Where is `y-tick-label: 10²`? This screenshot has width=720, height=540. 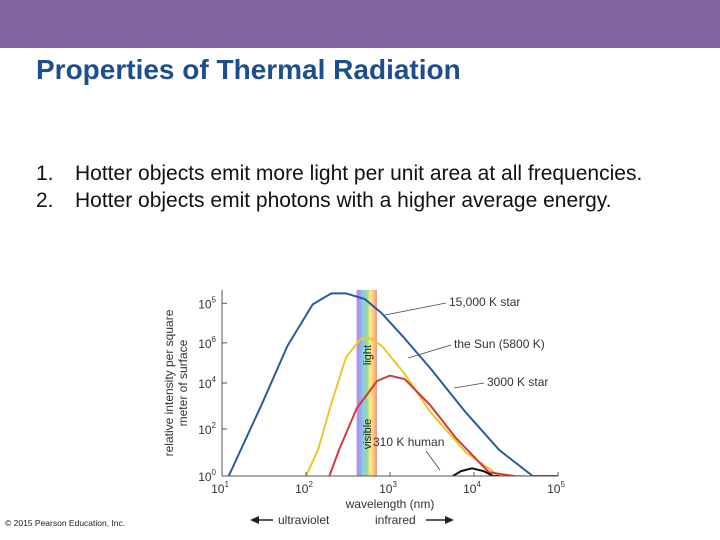 y-tick-label: 10² is located at coordinates (207, 429).